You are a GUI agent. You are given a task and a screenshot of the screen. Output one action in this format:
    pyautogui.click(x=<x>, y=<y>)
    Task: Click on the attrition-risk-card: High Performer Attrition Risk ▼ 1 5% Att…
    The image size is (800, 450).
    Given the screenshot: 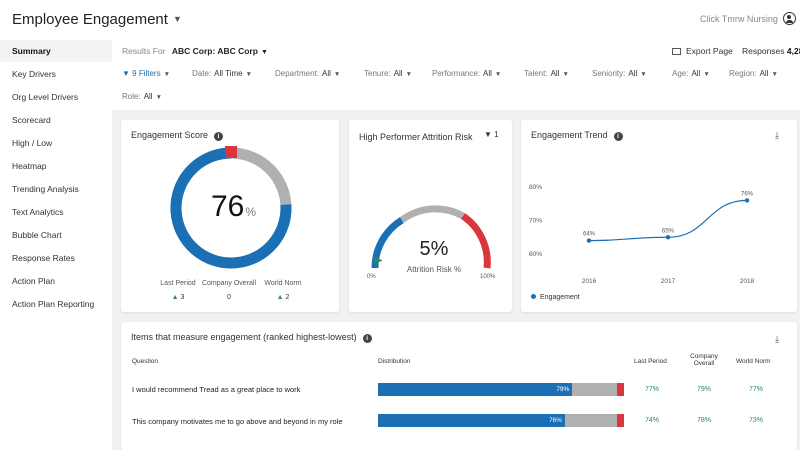 What is the action you would take?
    pyautogui.click(x=430, y=216)
    